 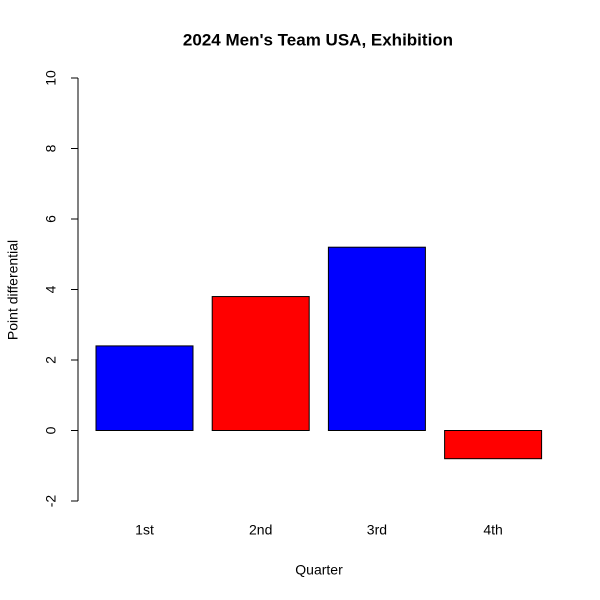 What do you see at coordinates (51, 501) in the screenshot?
I see `y-tick-label: -2` at bounding box center [51, 501].